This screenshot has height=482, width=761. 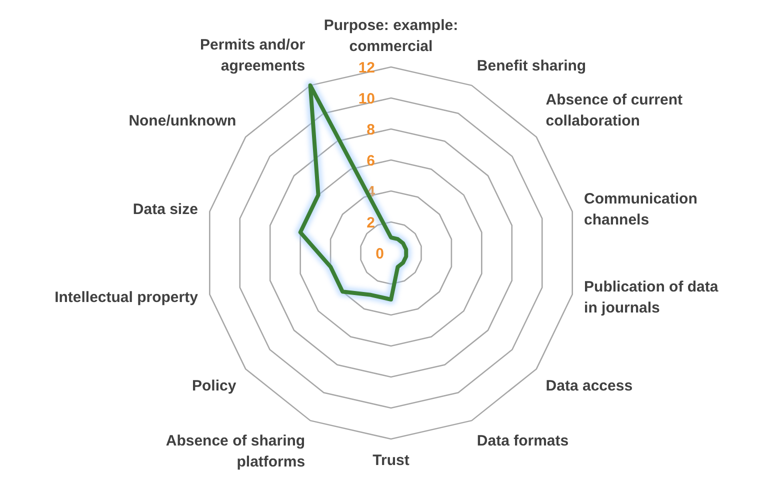 What do you see at coordinates (391, 36) in the screenshot?
I see `spoke-label: Purpose: example: commercial` at bounding box center [391, 36].